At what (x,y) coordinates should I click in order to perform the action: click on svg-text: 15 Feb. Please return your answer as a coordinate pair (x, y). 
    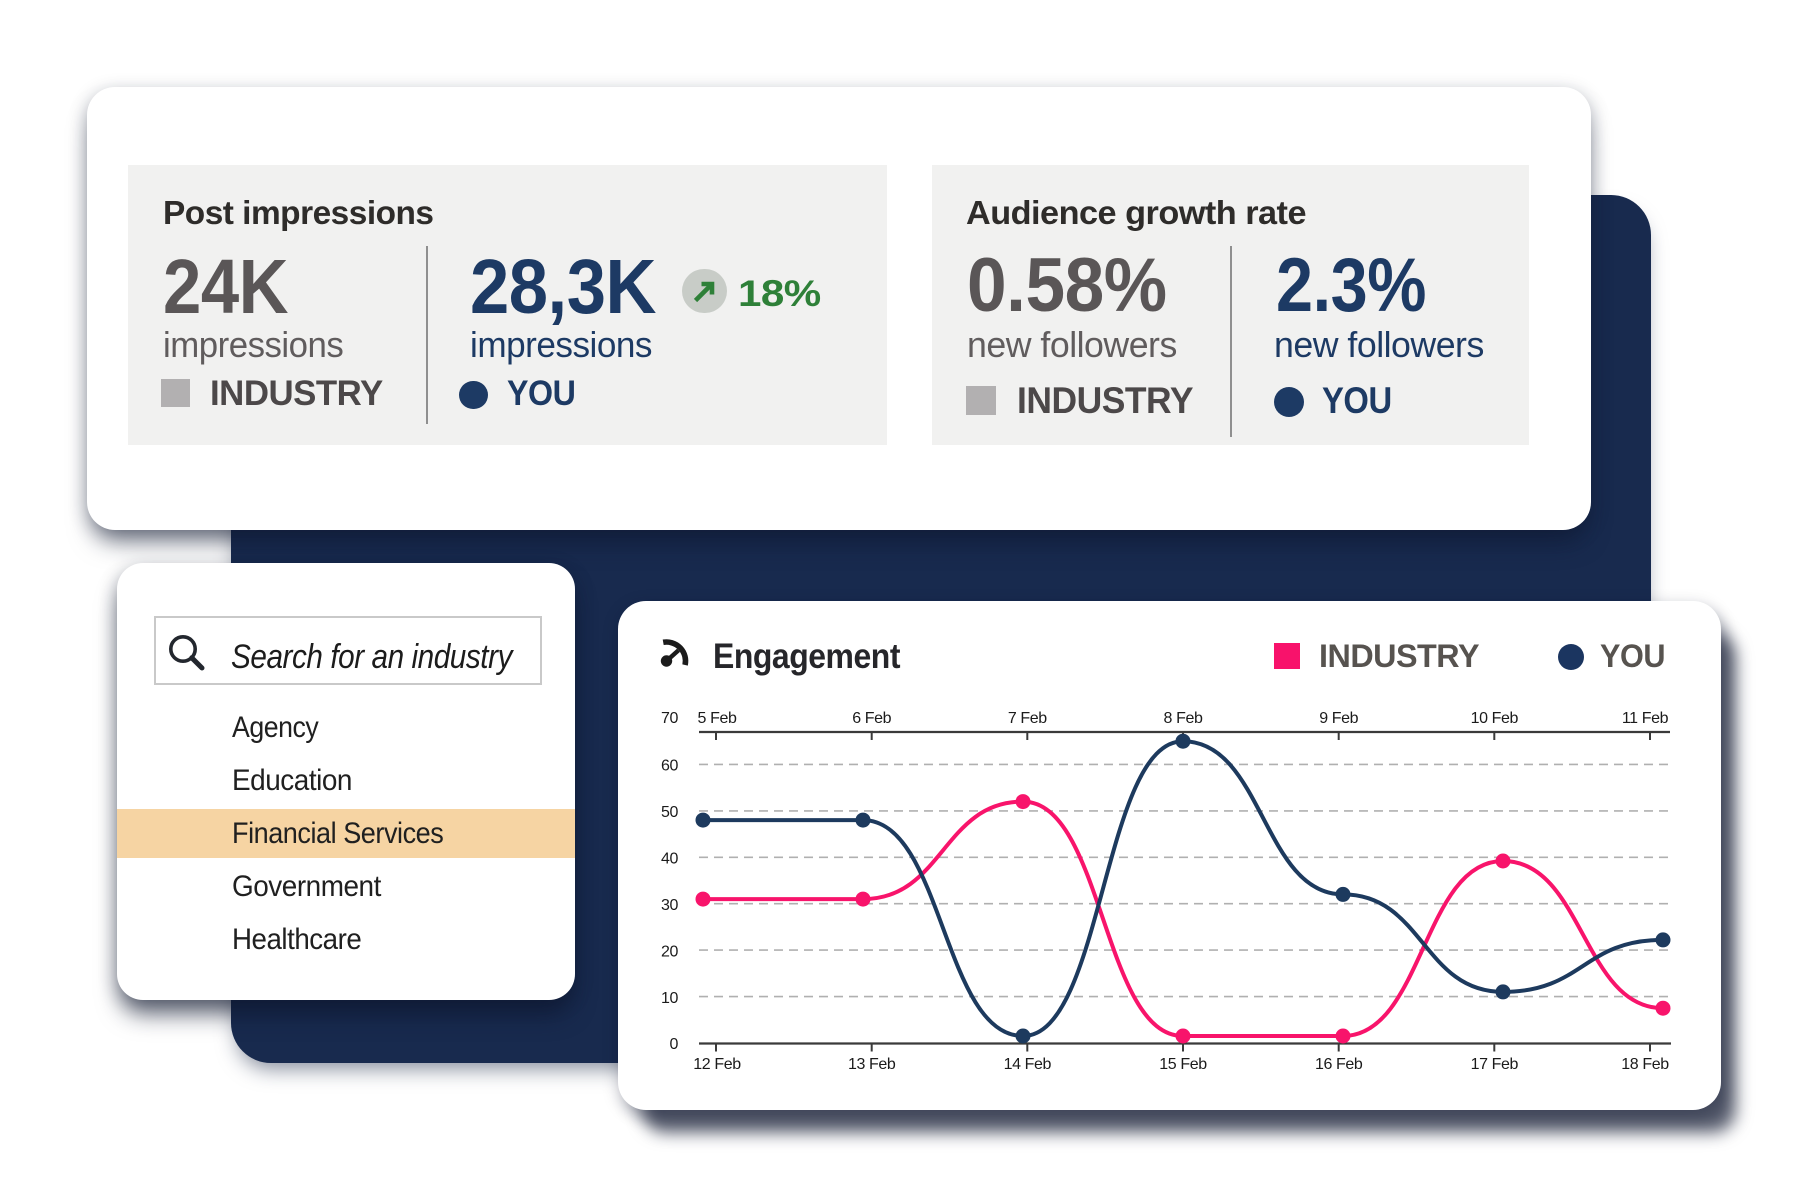
    Looking at the image, I should click on (1183, 1064).